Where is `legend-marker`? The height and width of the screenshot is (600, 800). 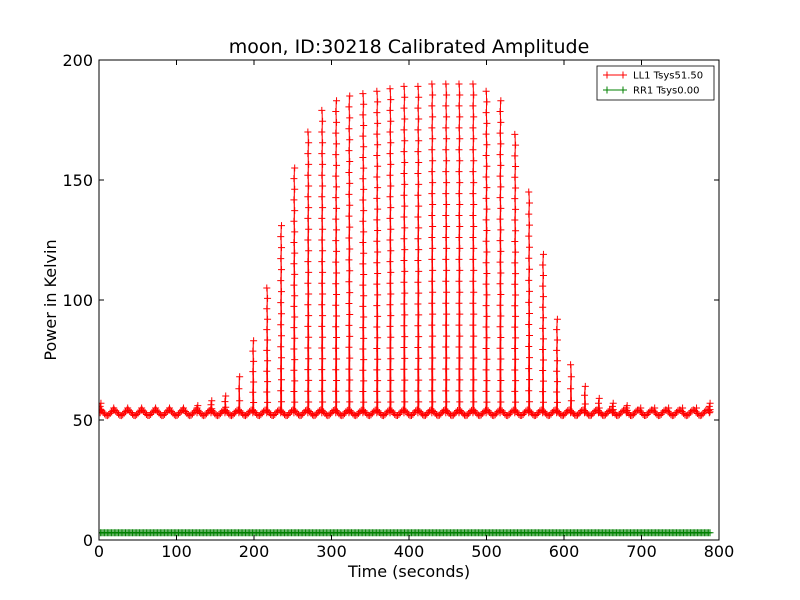
legend-marker is located at coordinates (623, 75).